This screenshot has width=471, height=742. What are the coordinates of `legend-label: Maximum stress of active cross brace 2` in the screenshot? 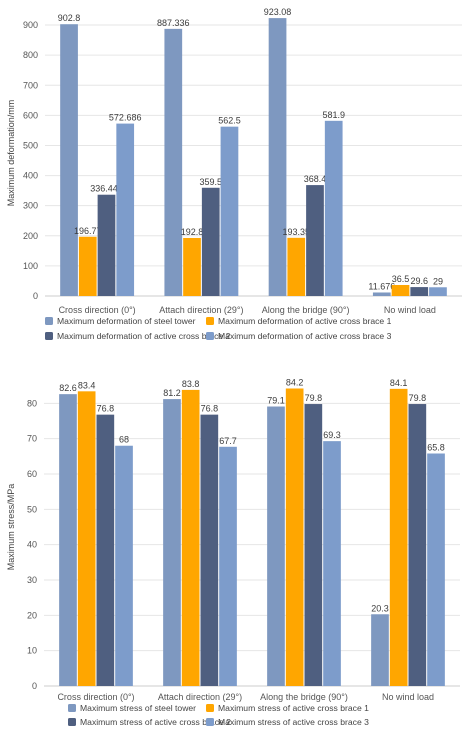 It's located at (155, 722).